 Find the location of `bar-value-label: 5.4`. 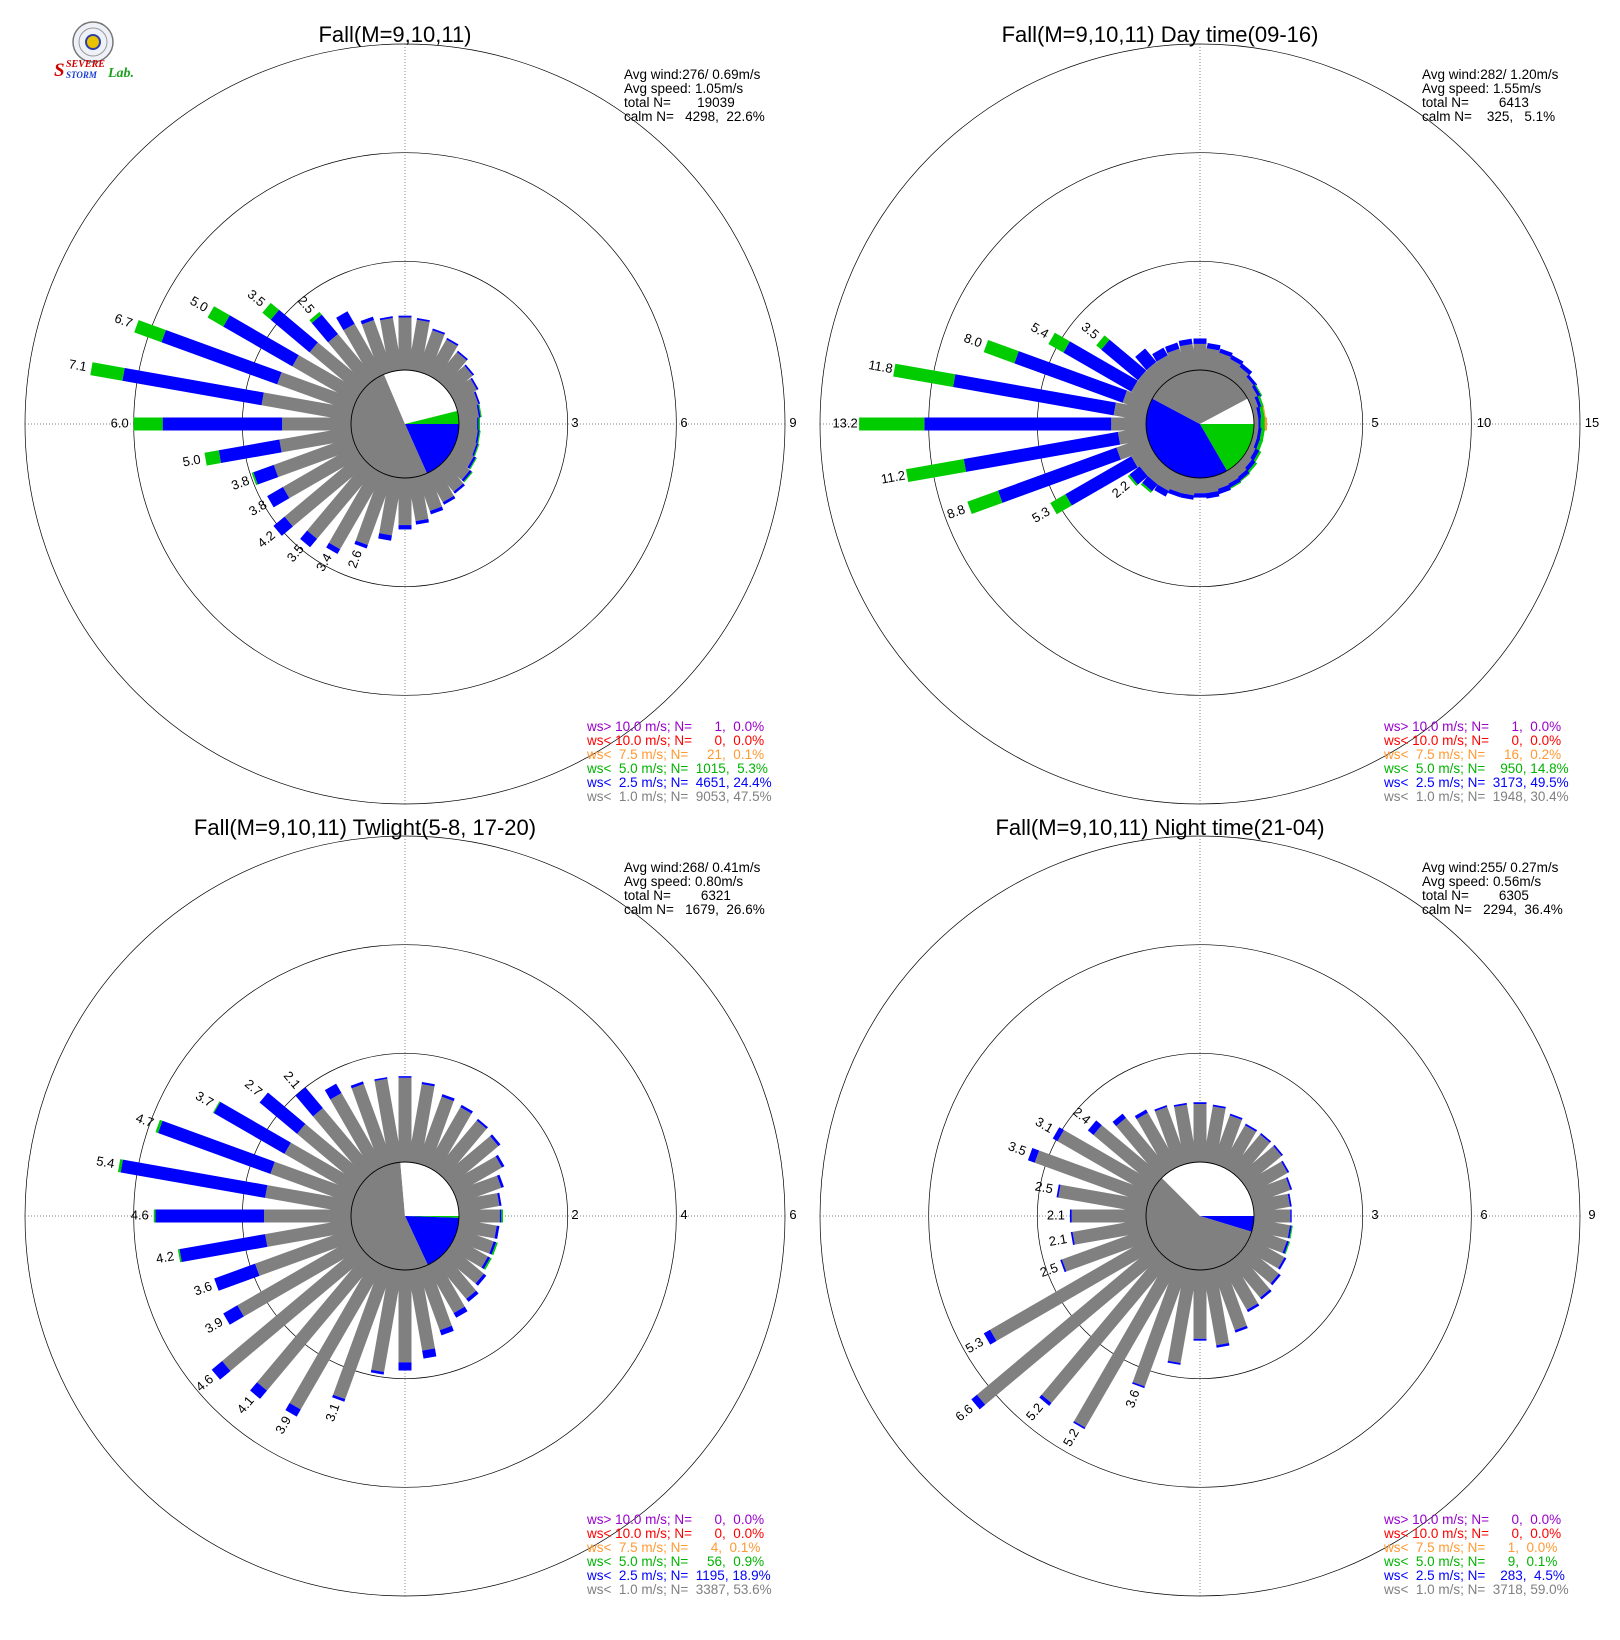

bar-value-label: 5.4 is located at coordinates (1039, 330).